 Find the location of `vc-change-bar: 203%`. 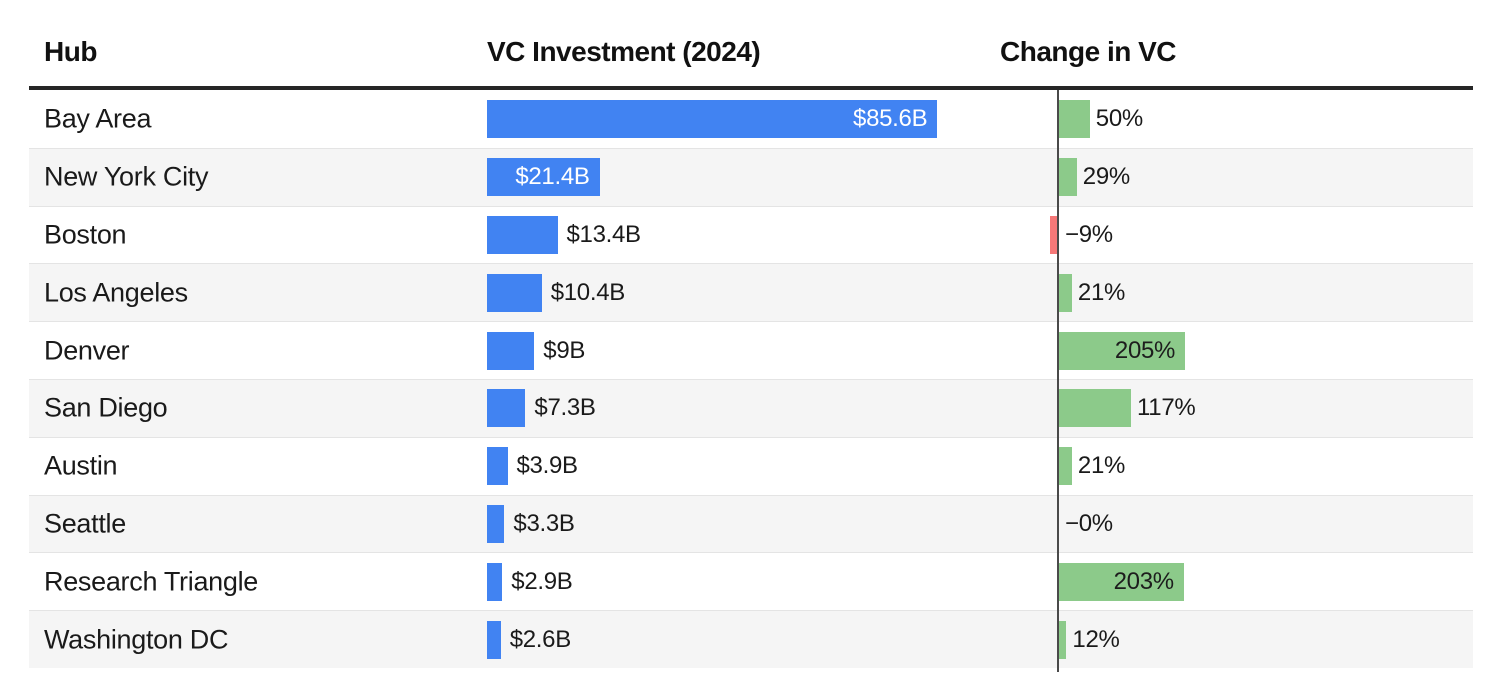

vc-change-bar: 203% is located at coordinates (1121, 581).